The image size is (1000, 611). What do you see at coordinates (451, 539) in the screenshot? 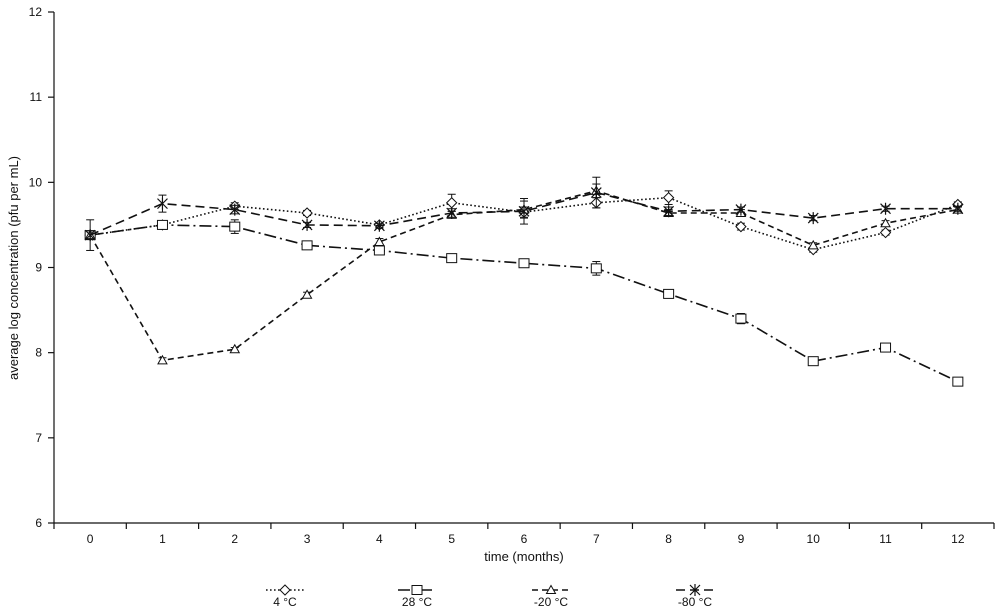
I see `x-tick-label: 5` at bounding box center [451, 539].